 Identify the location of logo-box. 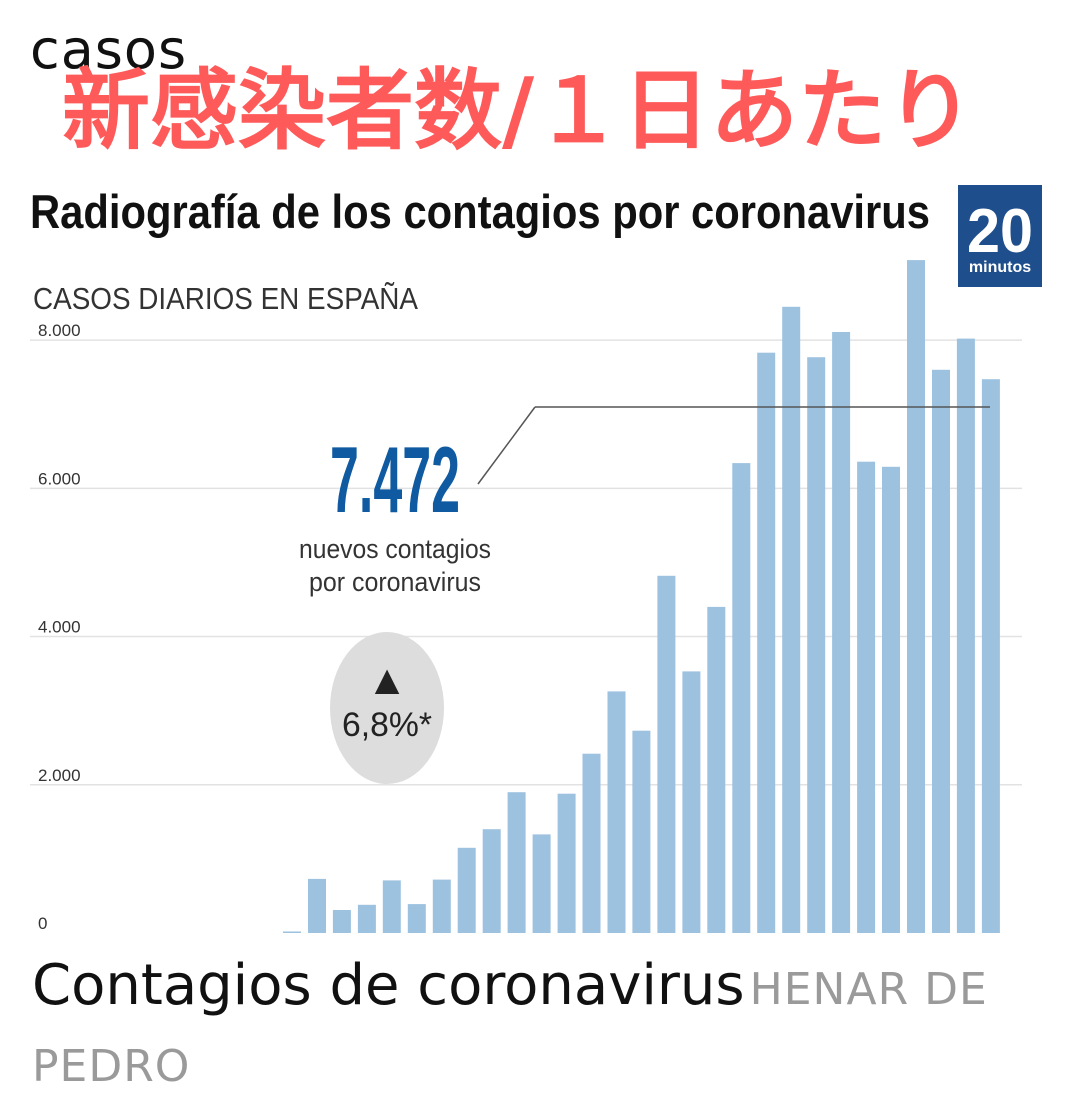
(1000, 236).